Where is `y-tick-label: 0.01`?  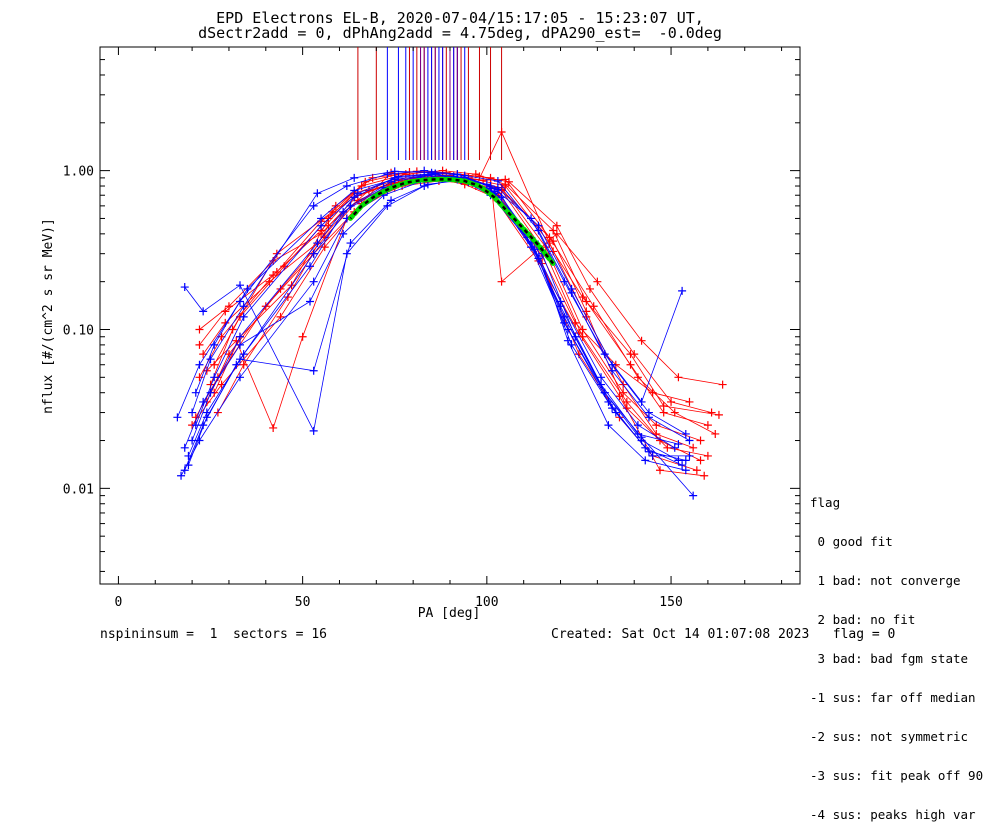
y-tick-label: 0.01 is located at coordinates (78, 489).